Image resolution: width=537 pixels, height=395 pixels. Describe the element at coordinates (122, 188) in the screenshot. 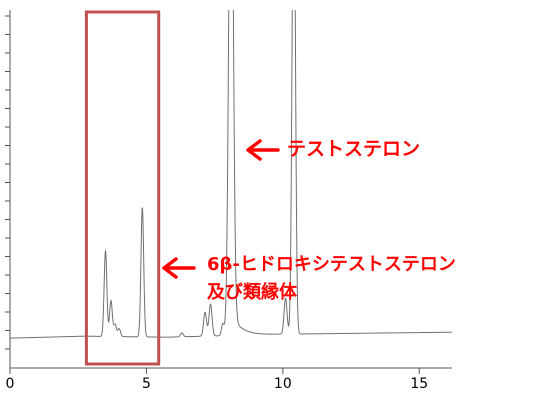

I see `highlight-box` at that location.